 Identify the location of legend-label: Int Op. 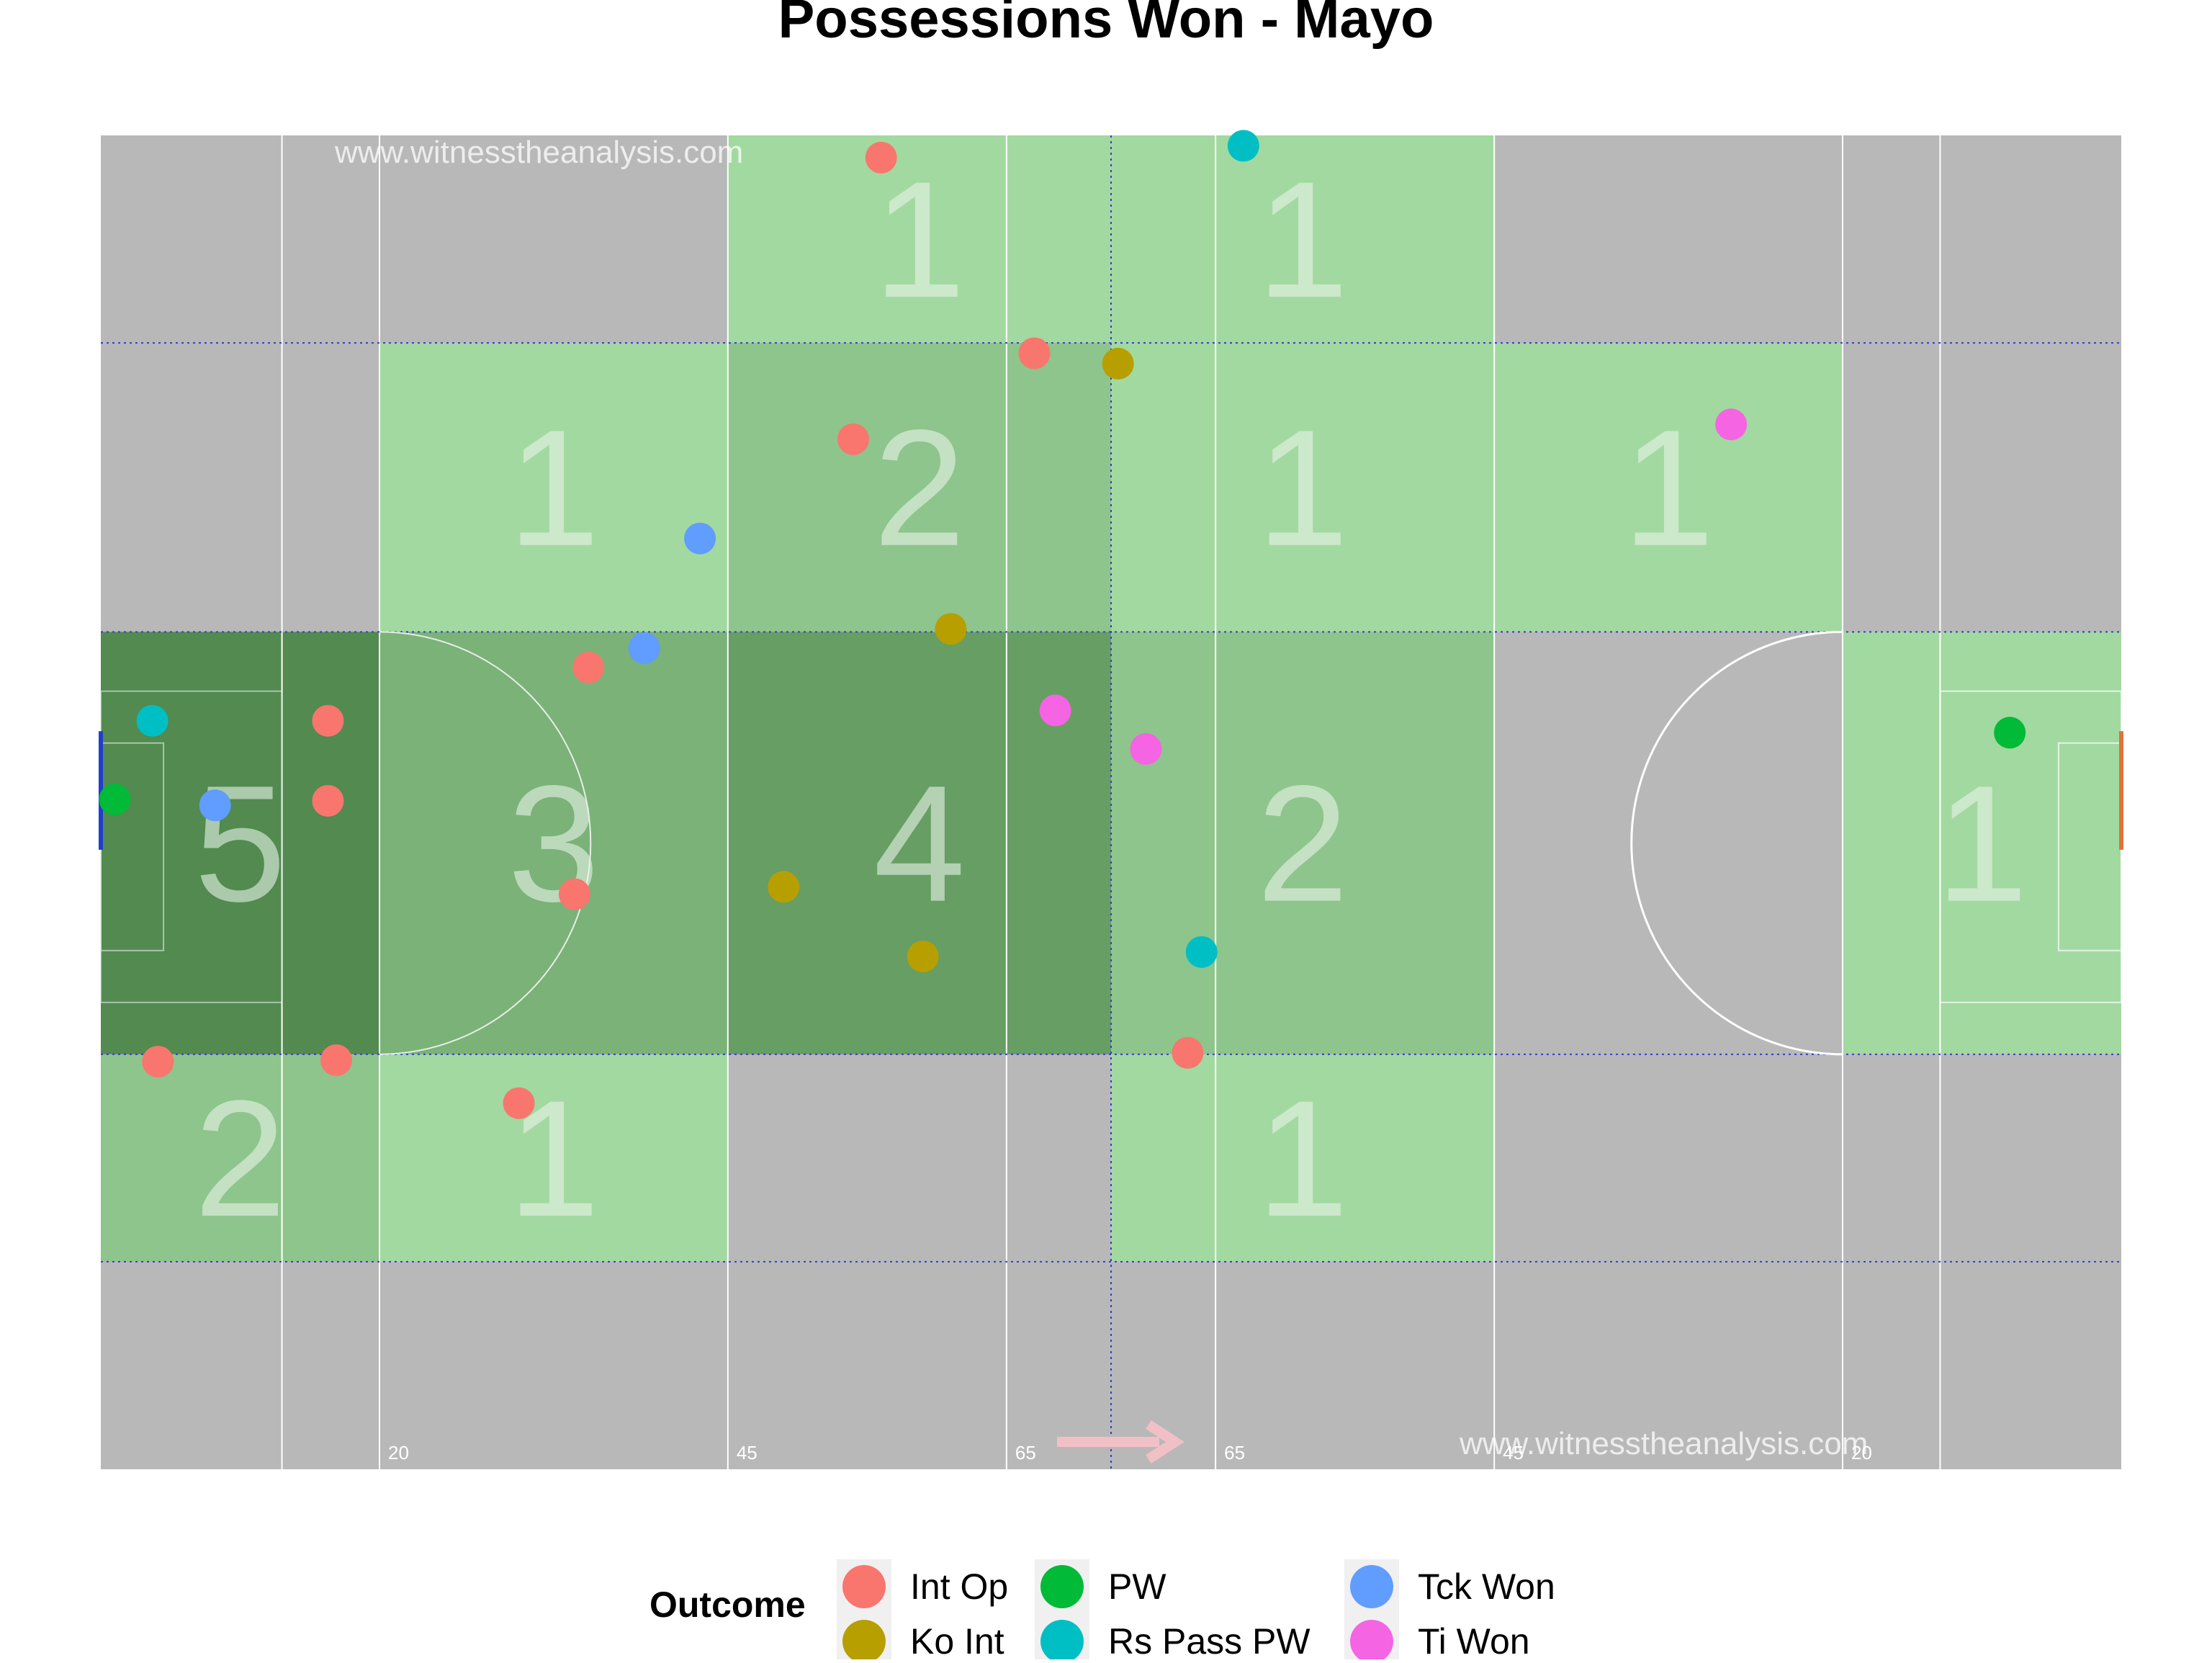
(959, 1586).